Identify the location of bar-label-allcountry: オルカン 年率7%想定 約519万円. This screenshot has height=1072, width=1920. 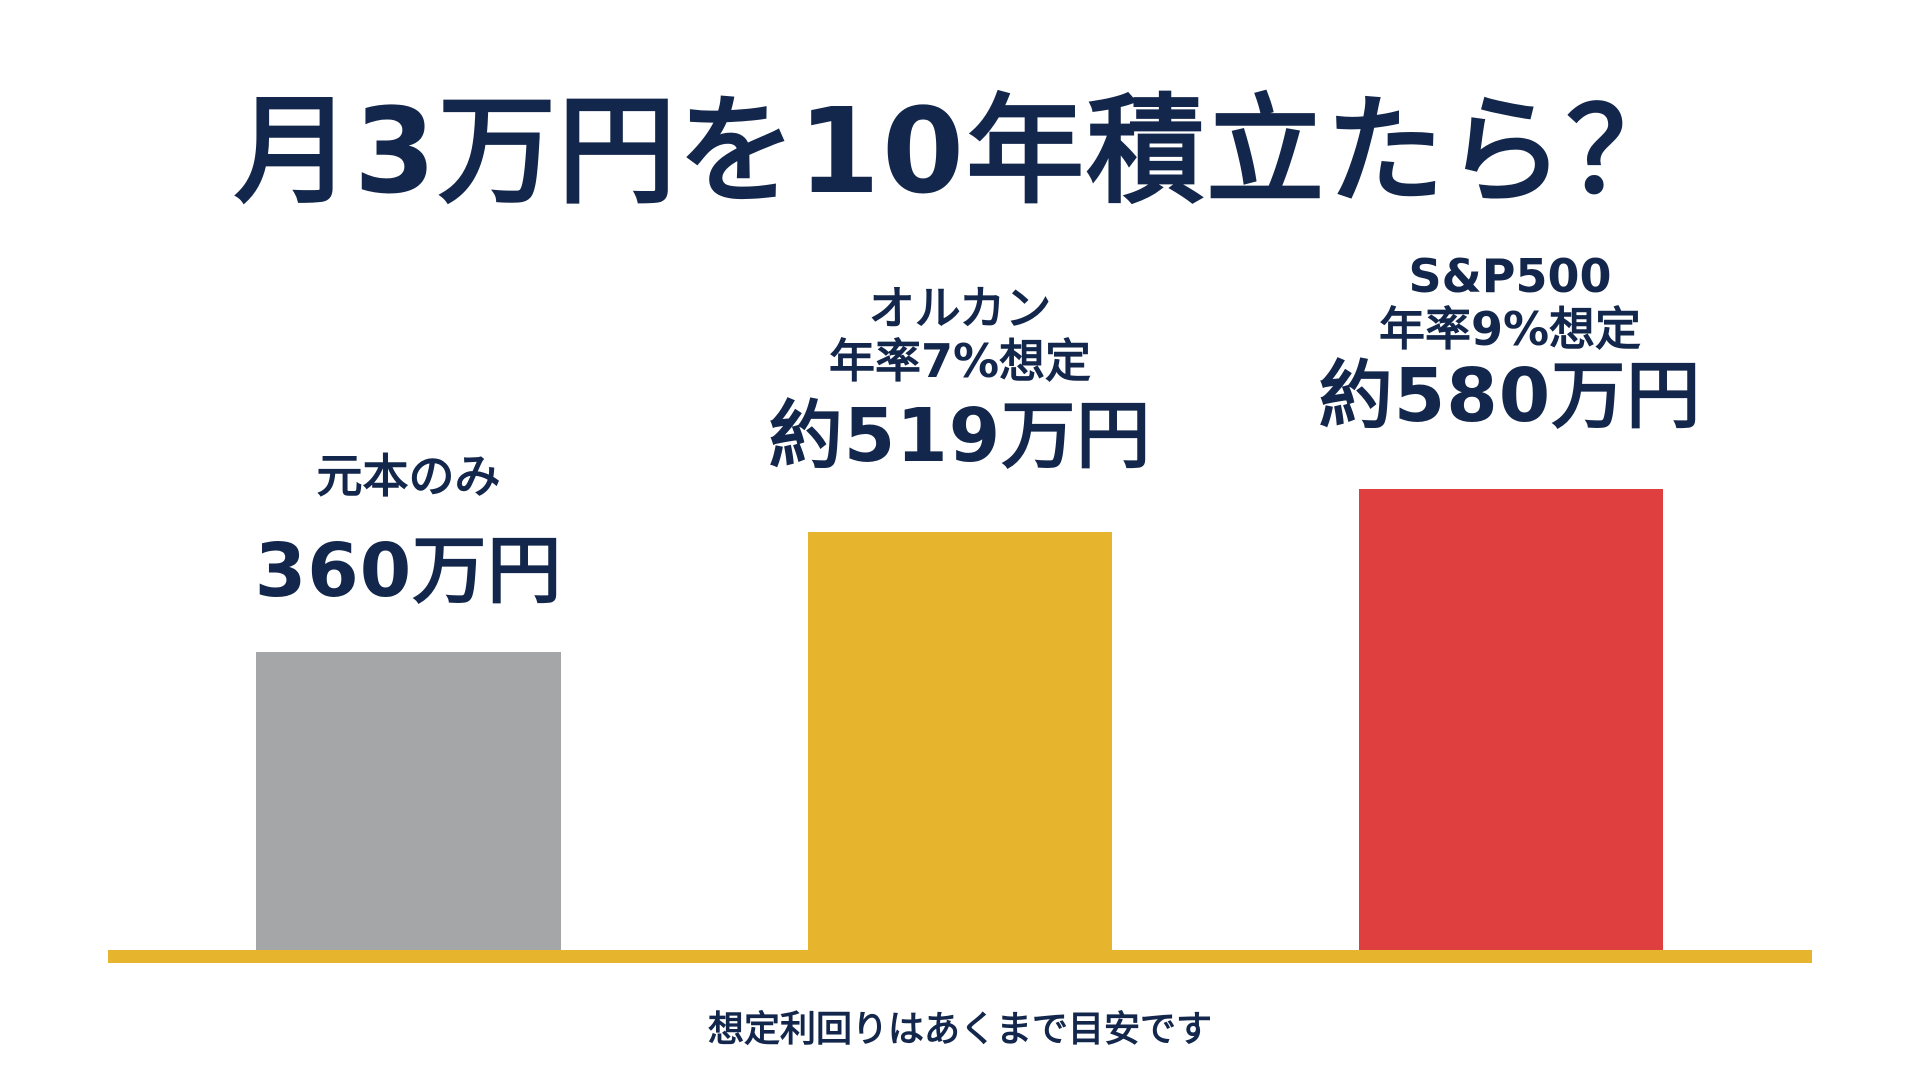
(960, 379).